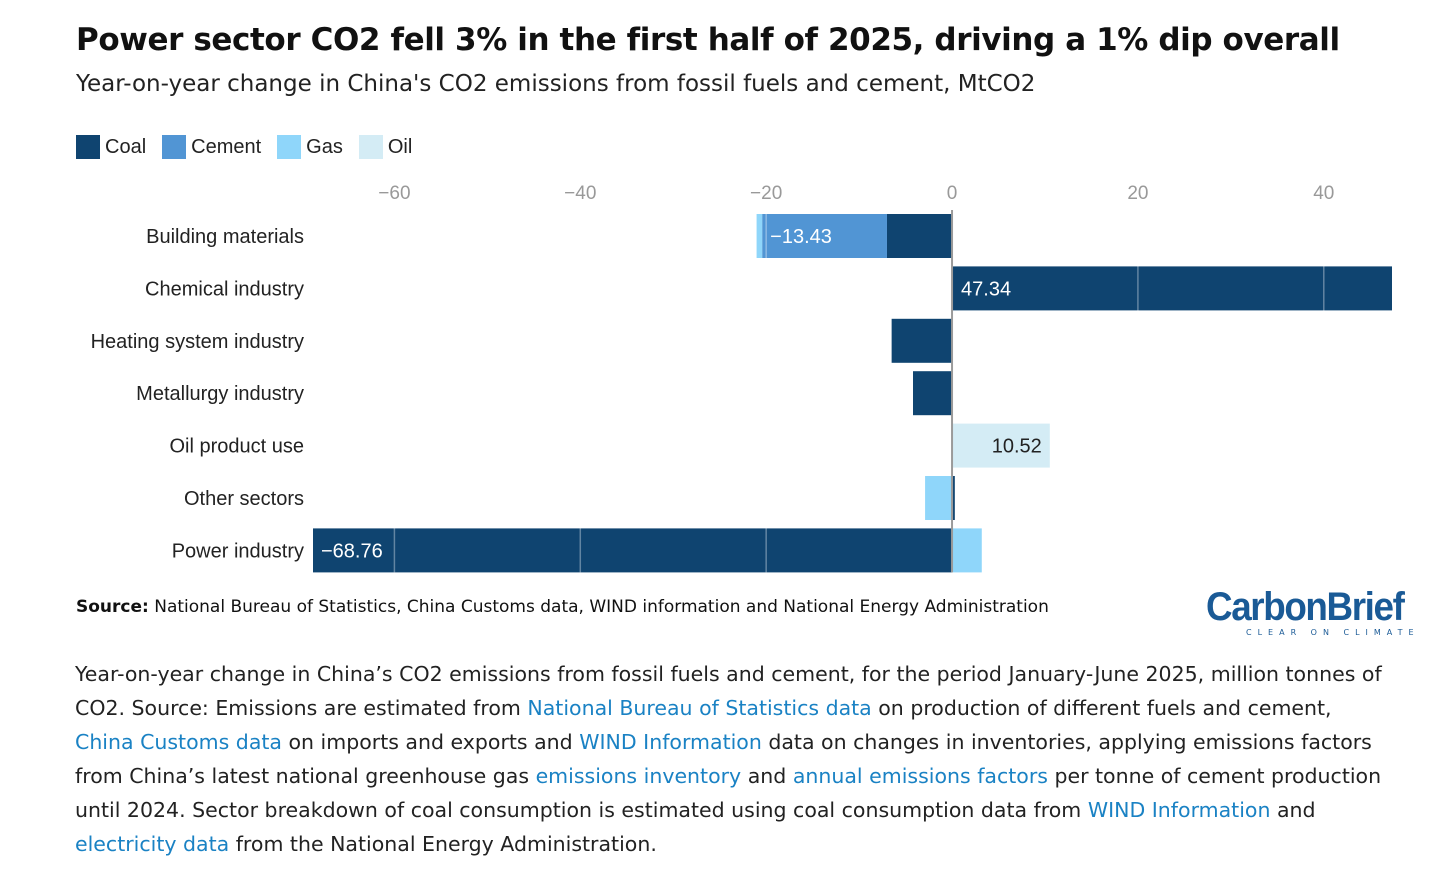 This screenshot has width=1456, height=875. Describe the element at coordinates (126, 146) in the screenshot. I see `legend-label-coal: Coal` at that location.